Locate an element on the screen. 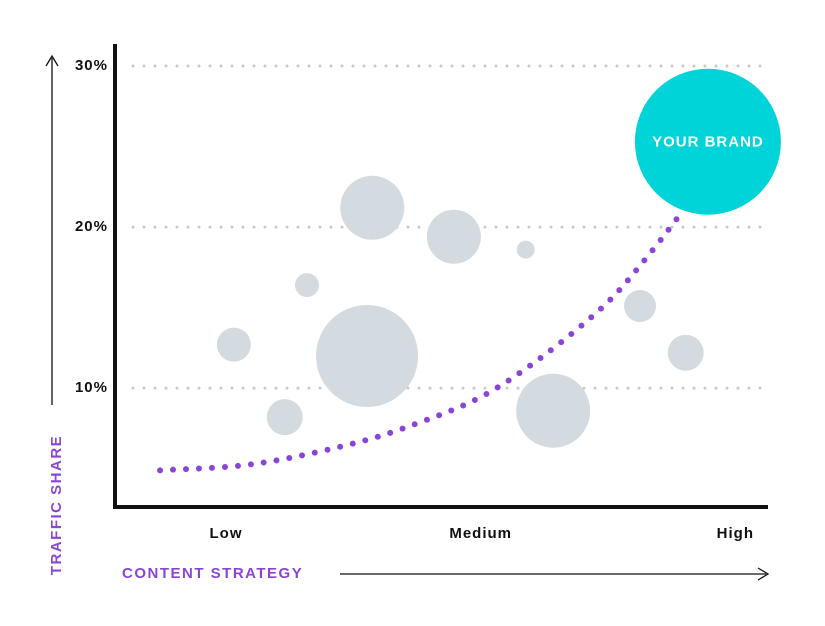 This screenshot has height=626, width=825. x-tick-label: Low is located at coordinates (226, 533).